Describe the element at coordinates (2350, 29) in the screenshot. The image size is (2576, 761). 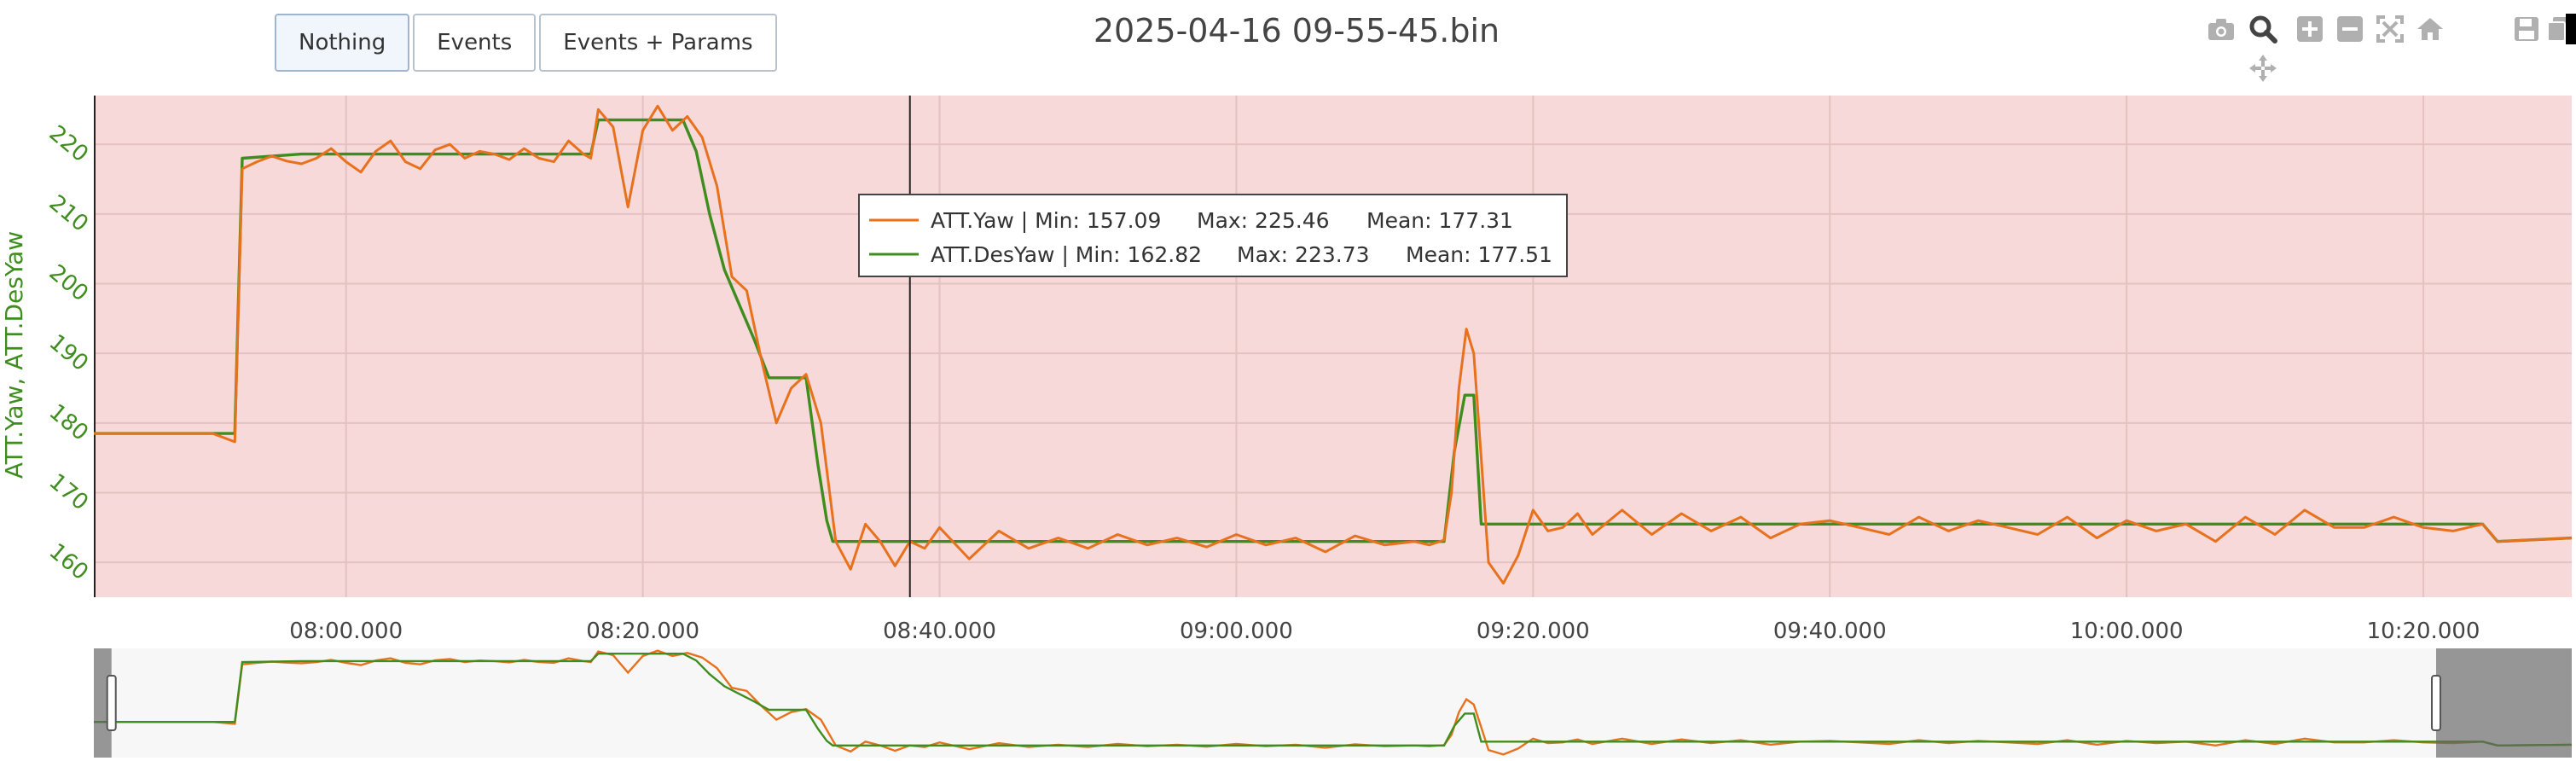
I see `zoom-out-icon` at that location.